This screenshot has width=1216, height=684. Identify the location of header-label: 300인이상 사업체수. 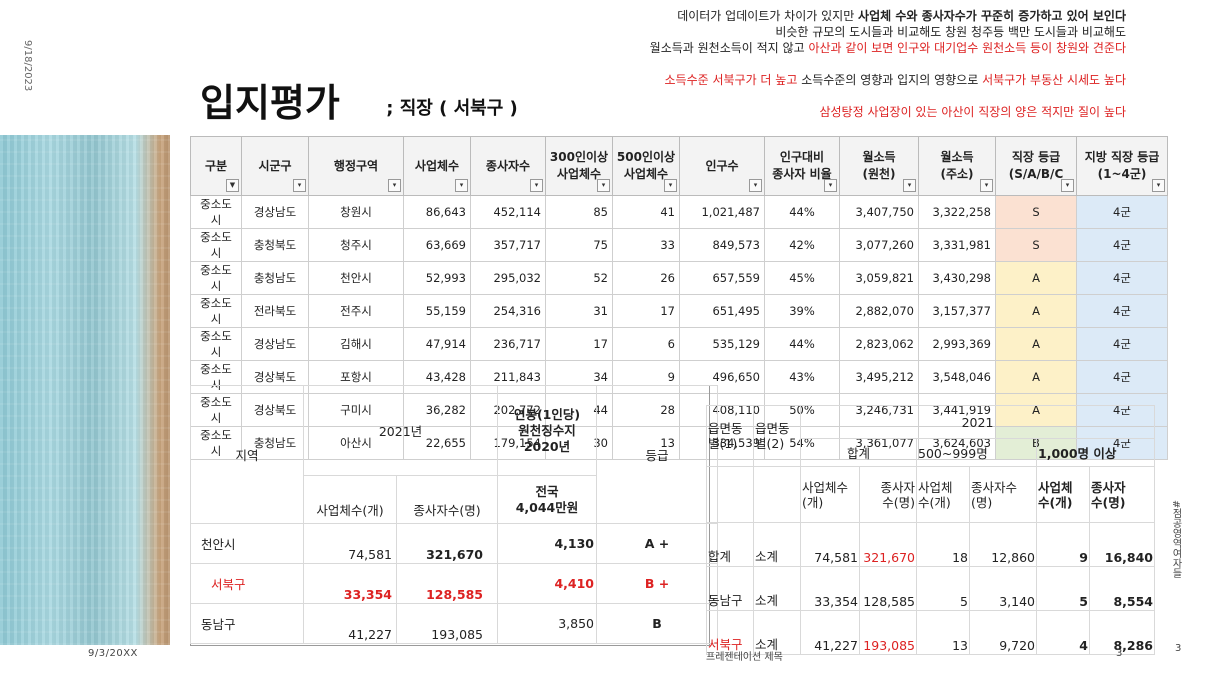
(579, 165).